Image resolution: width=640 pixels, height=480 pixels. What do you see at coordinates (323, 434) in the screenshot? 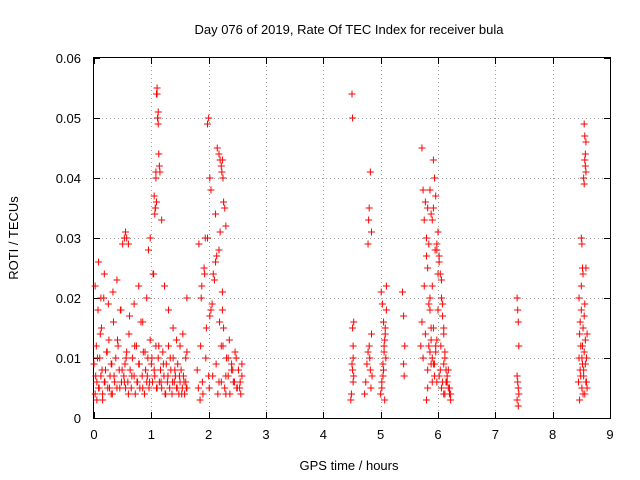
I see `x-tick-label: 4` at bounding box center [323, 434].